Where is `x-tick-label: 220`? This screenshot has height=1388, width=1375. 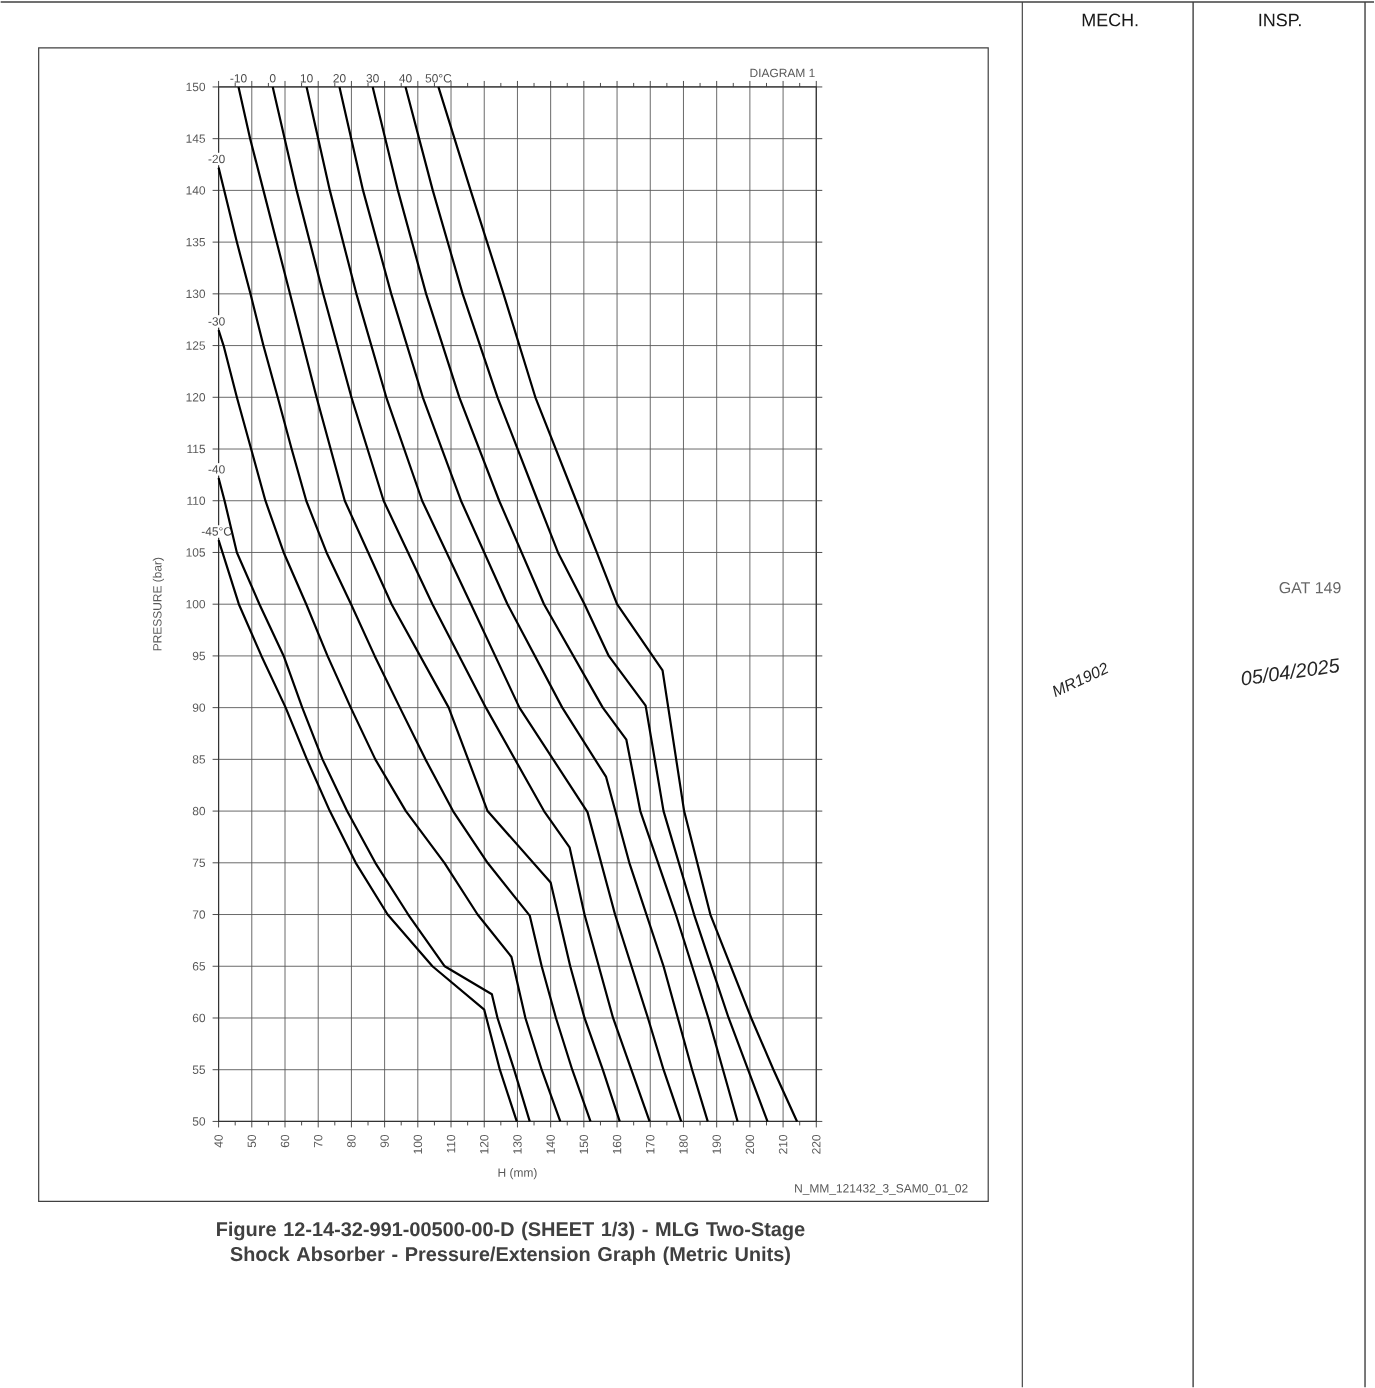 x-tick-label: 220 is located at coordinates (816, 1144).